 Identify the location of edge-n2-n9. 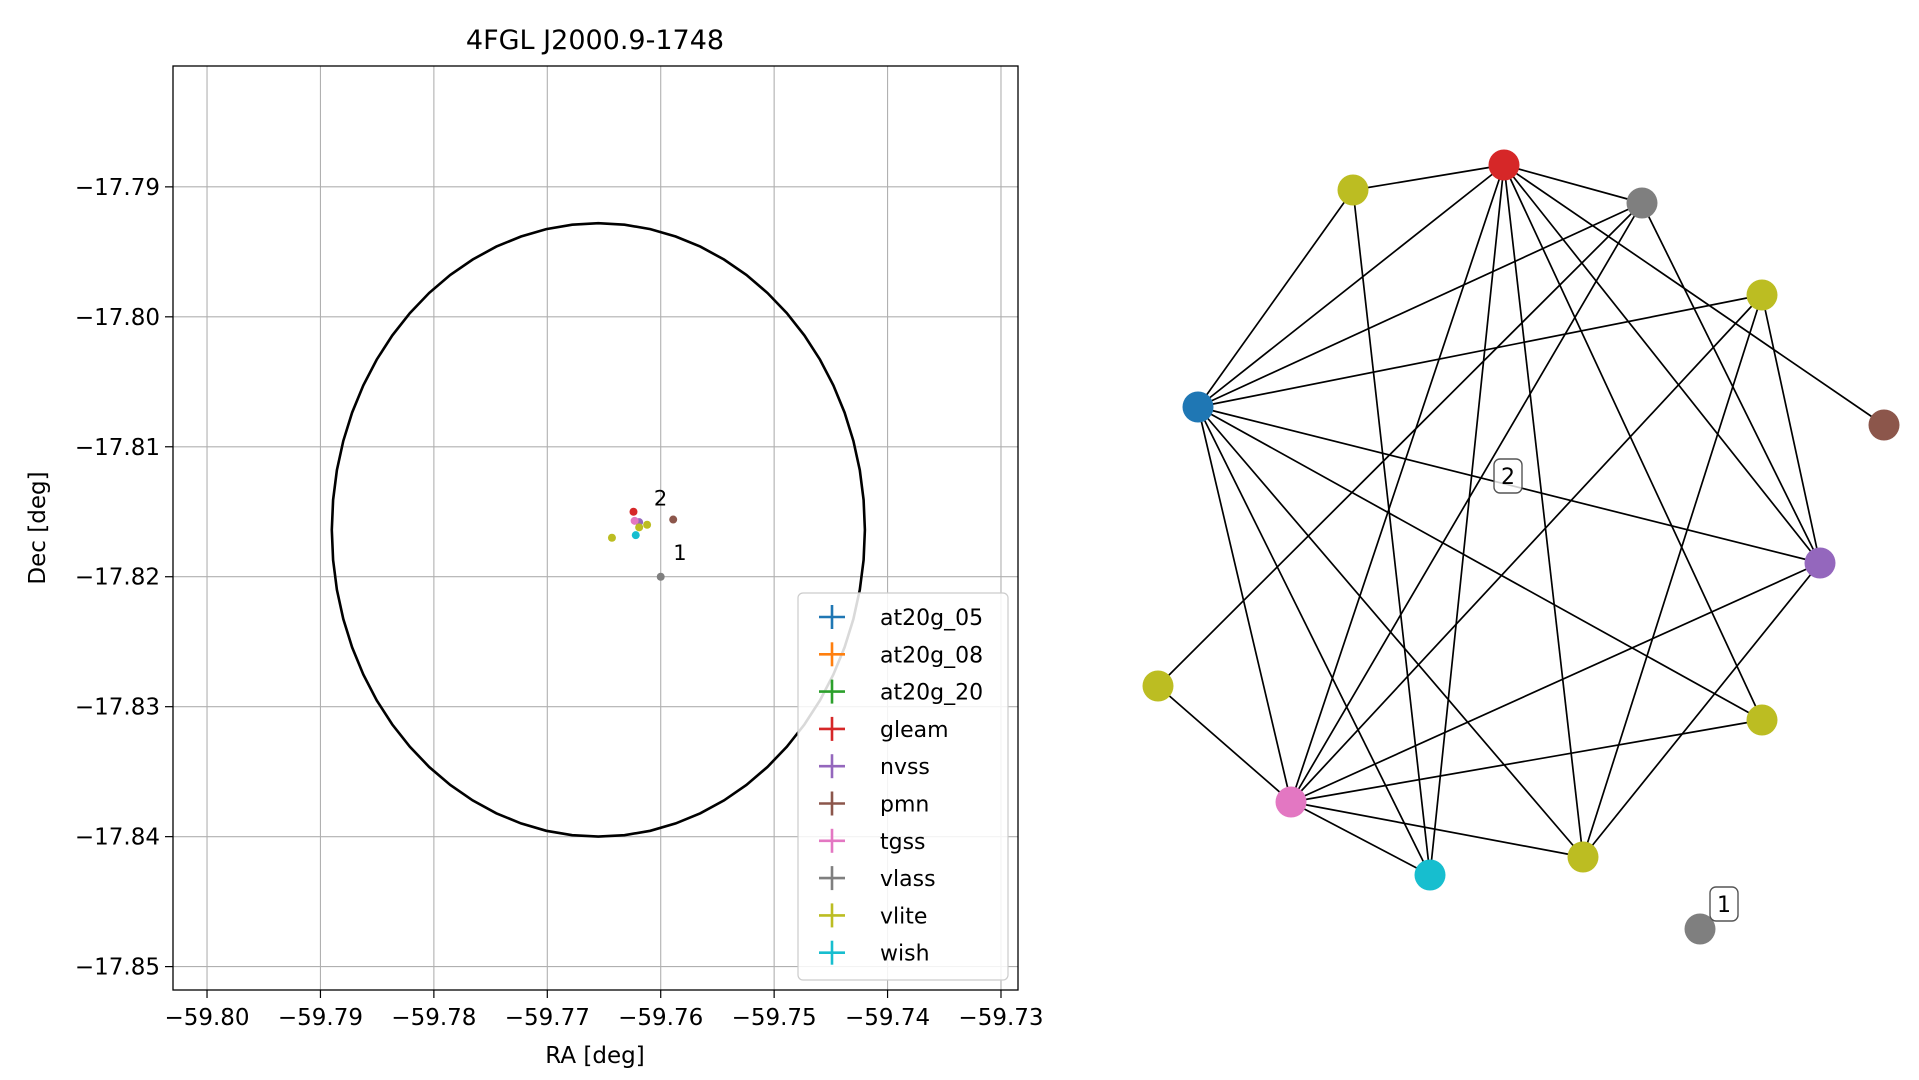
(1466, 502).